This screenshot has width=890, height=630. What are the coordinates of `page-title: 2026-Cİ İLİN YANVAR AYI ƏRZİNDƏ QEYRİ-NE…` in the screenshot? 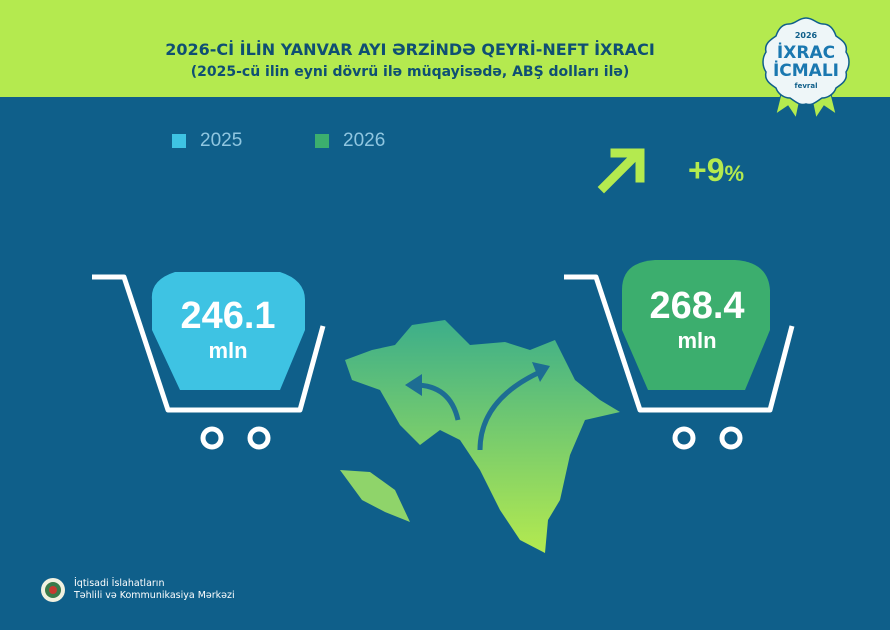 It's located at (410, 49).